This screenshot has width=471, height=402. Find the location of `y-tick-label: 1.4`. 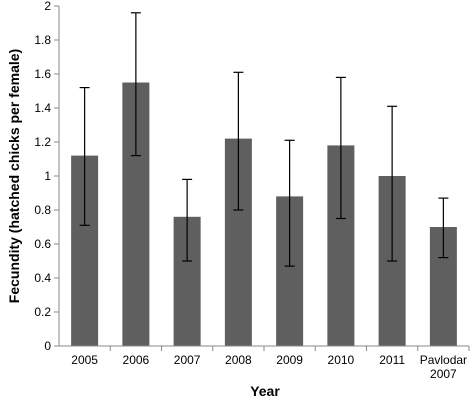

y-tick-label: 1.4 is located at coordinates (42, 108).